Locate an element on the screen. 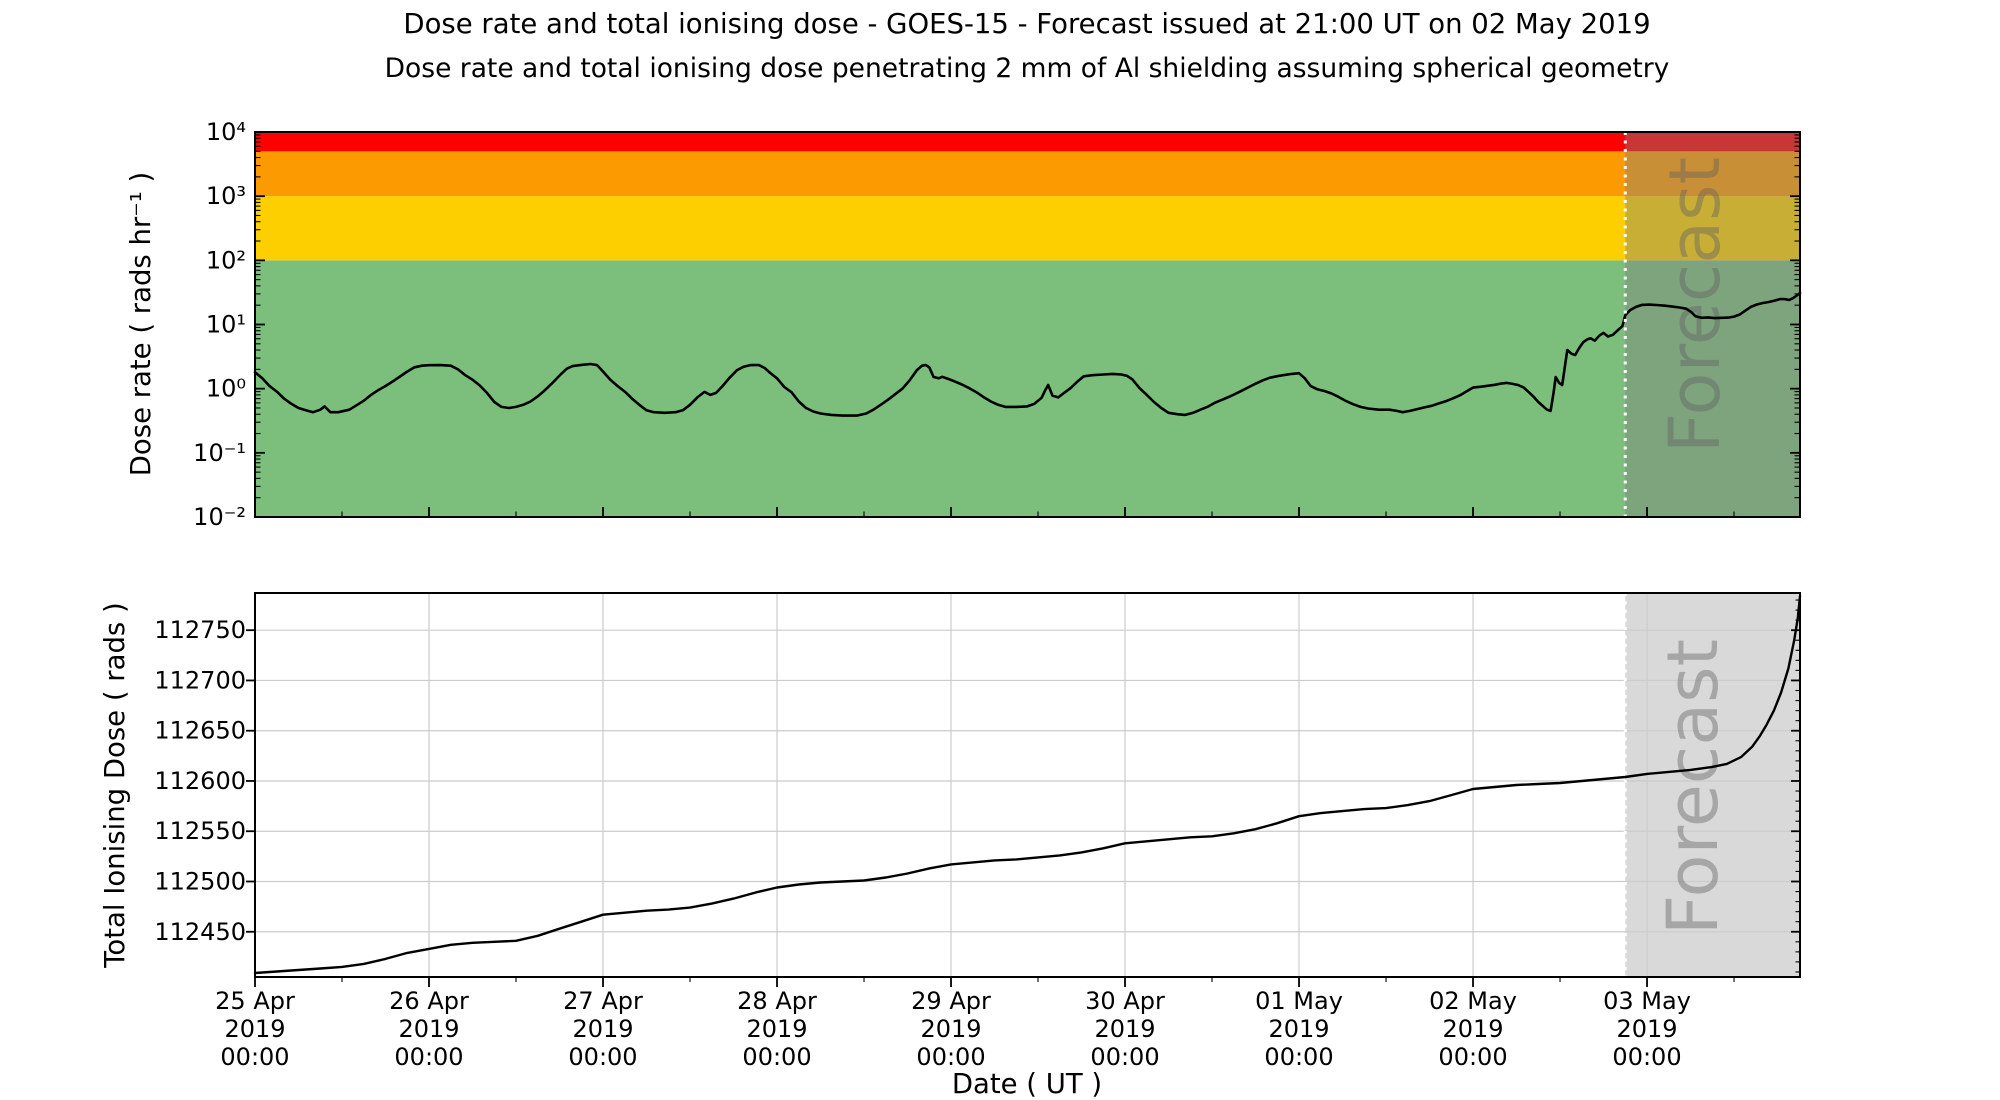  dose-rate-line is located at coordinates (1027, 354).